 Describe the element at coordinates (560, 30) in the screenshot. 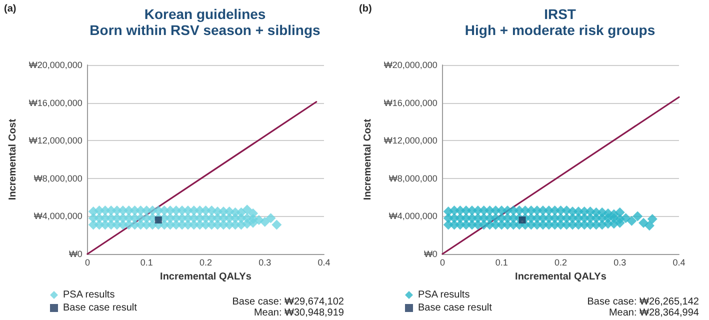

I see `chart-subtitle: High + moderate risk groups` at that location.